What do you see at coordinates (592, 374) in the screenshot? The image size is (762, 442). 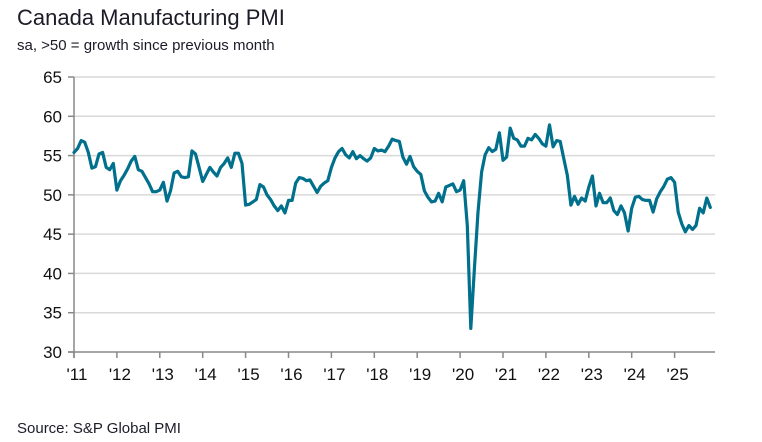 I see `x-tick-label: '23` at bounding box center [592, 374].